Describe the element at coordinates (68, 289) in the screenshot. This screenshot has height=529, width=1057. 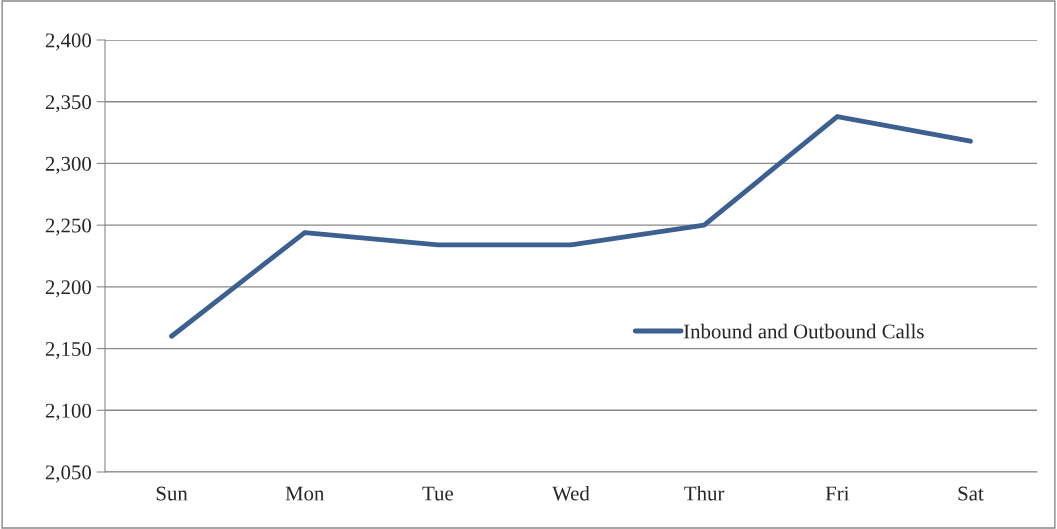
I see `y-tick-label: 2,200` at that location.